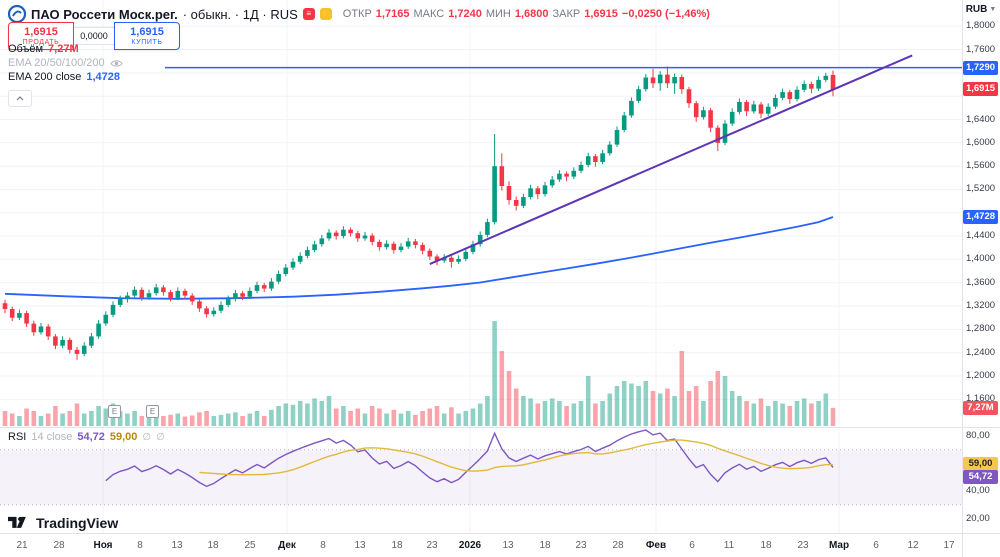  What do you see at coordinates (581, 545) in the screenshot?
I see `time-axis-label: 23` at bounding box center [581, 545].